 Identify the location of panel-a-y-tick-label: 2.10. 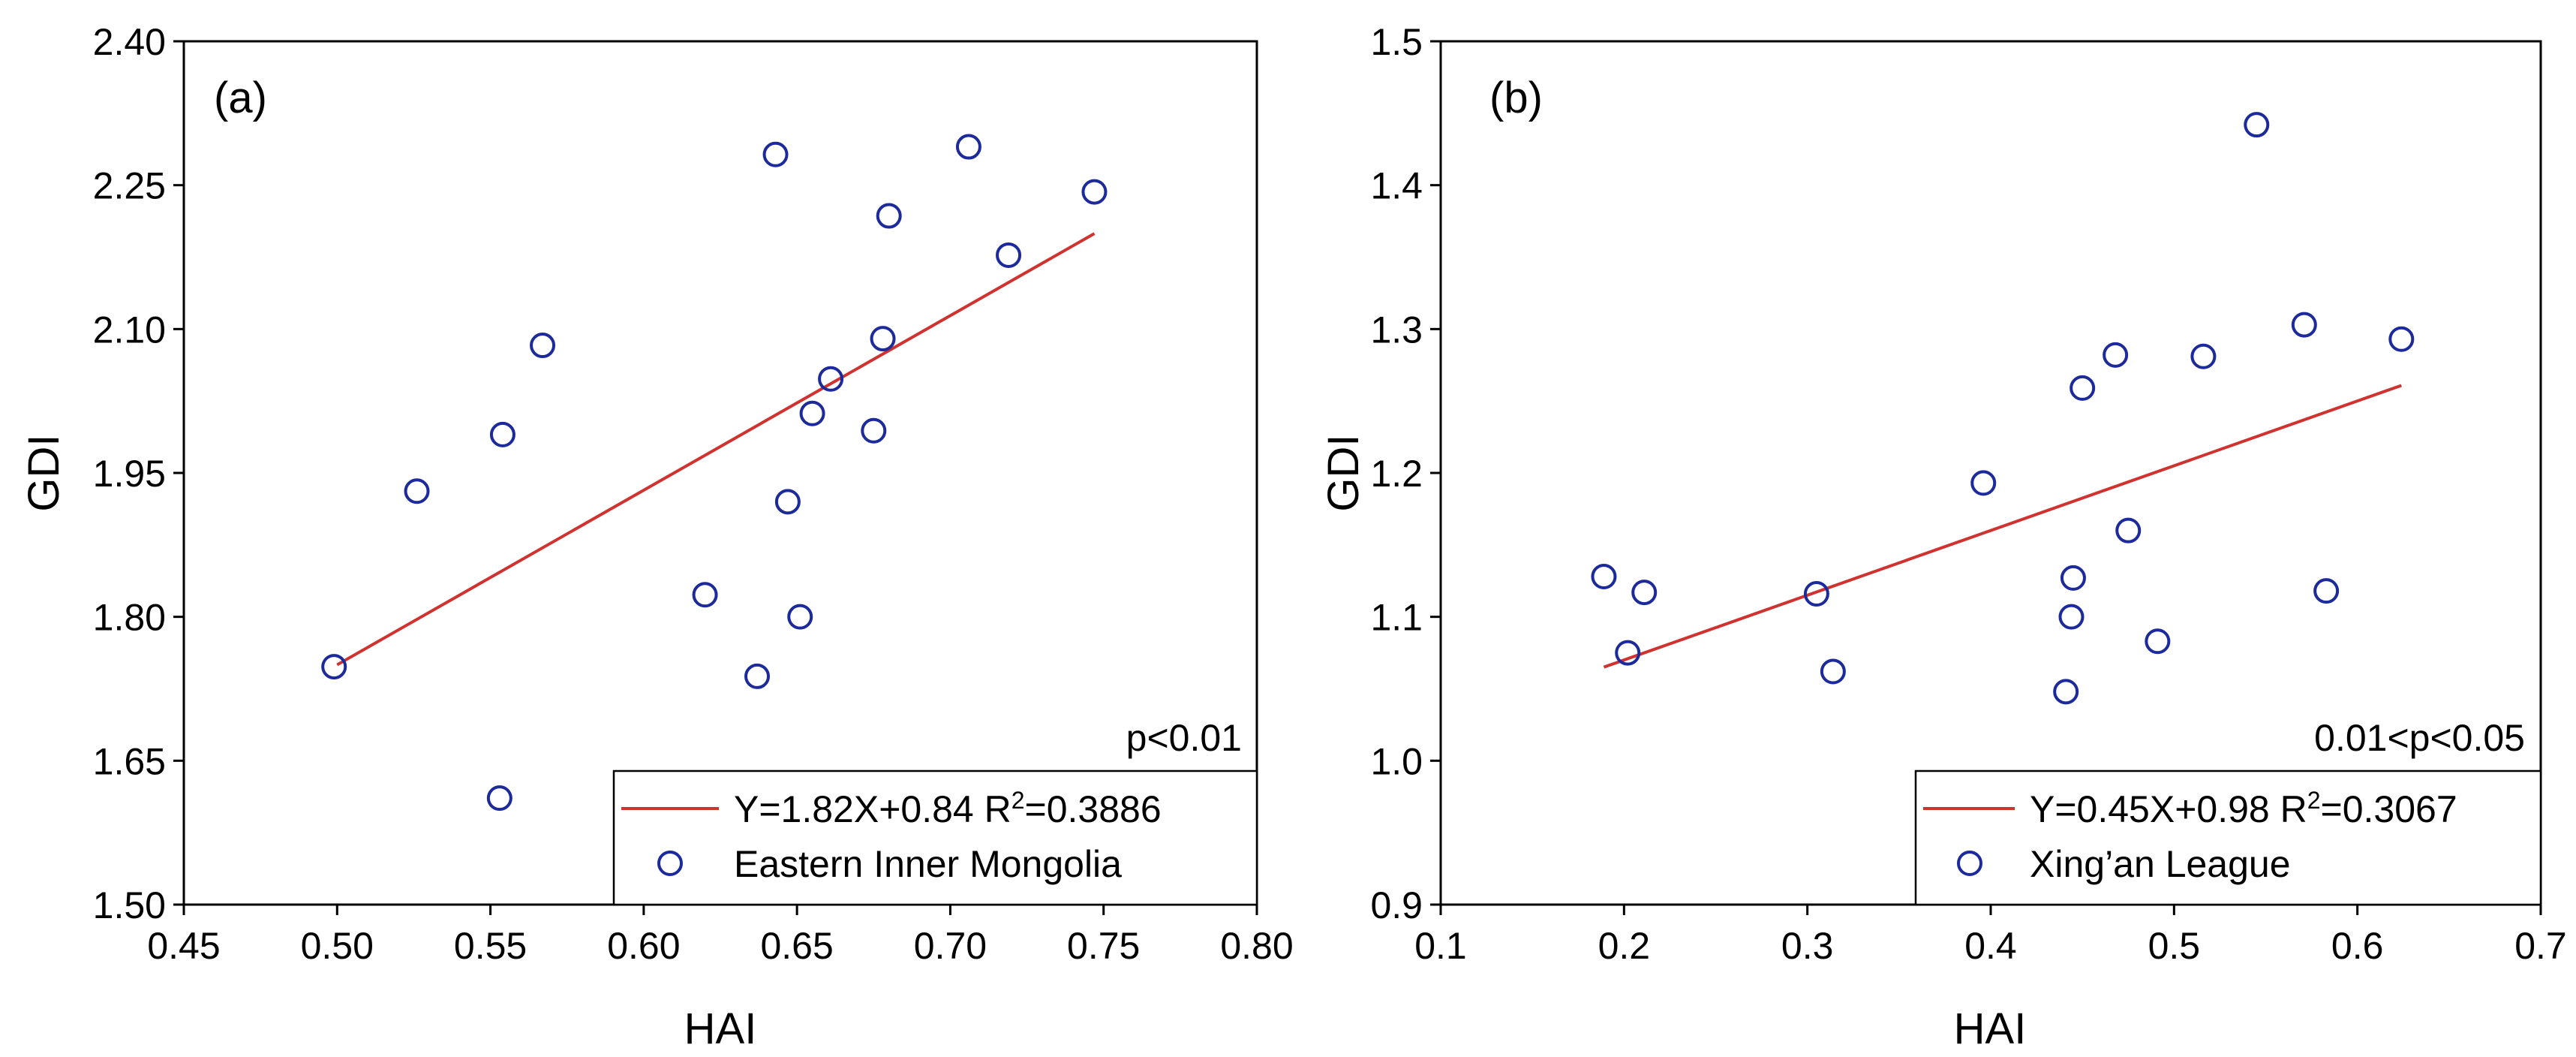
(129, 330).